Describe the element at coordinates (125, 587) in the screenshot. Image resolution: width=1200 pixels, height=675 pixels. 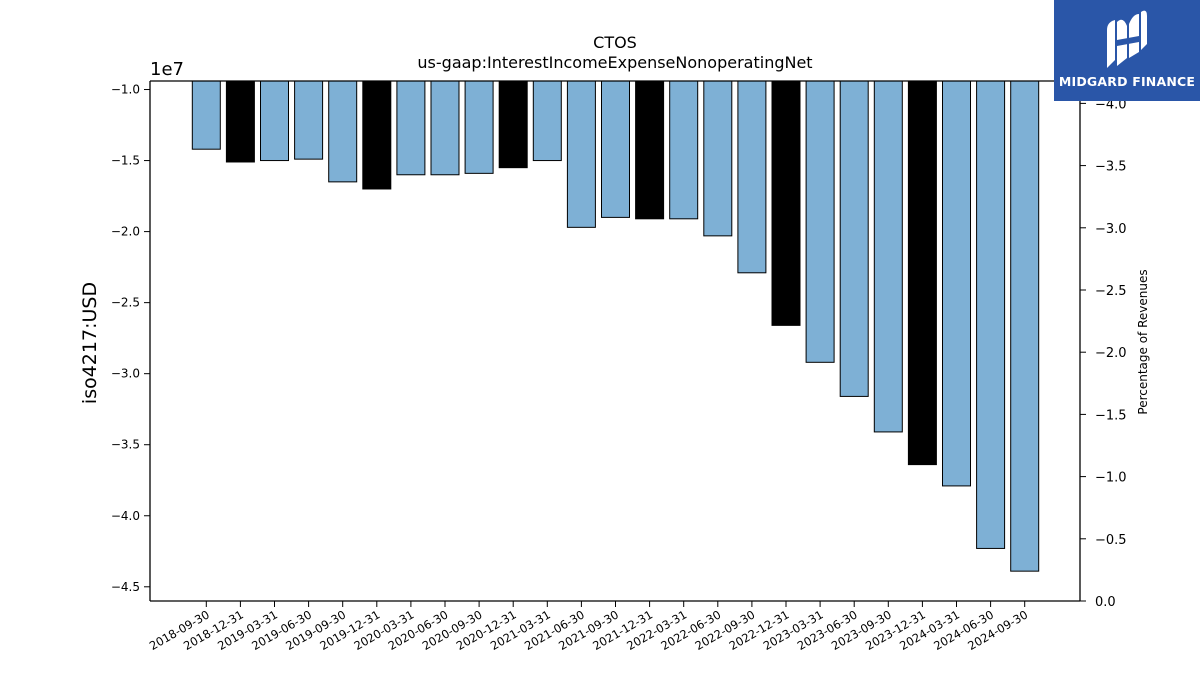
I see `y-tick-label: −4.5` at that location.